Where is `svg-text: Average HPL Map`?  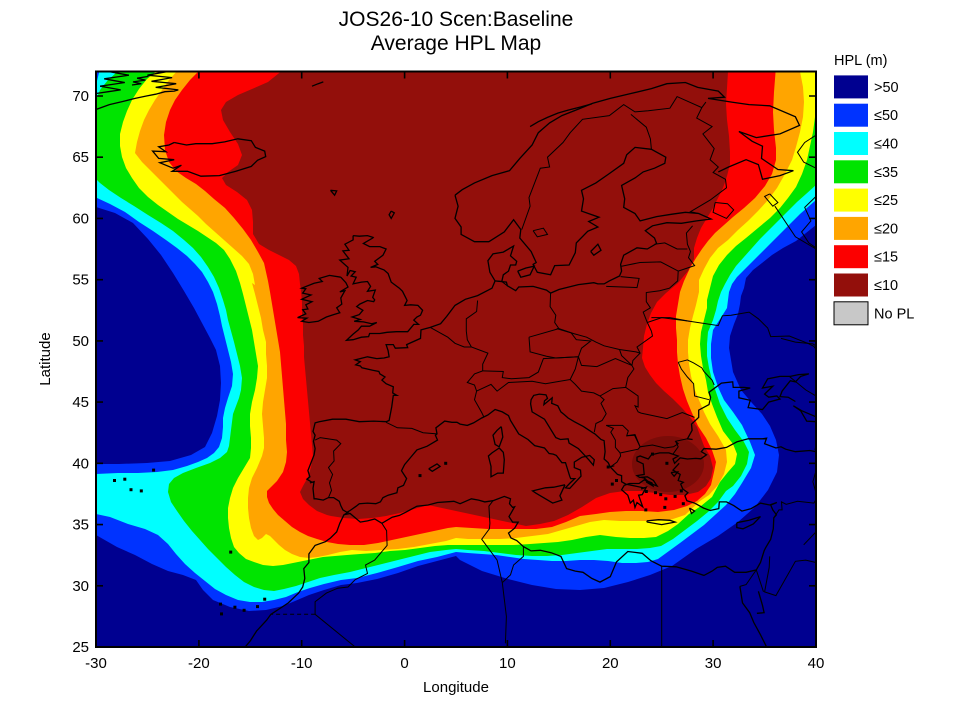 svg-text: Average HPL Map is located at coordinates (456, 43).